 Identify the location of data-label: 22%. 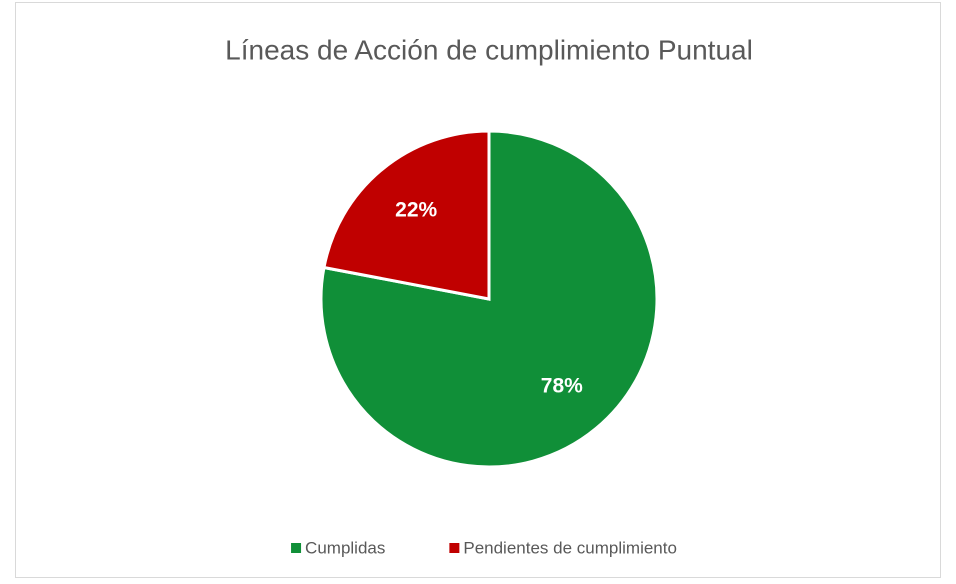
(416, 210).